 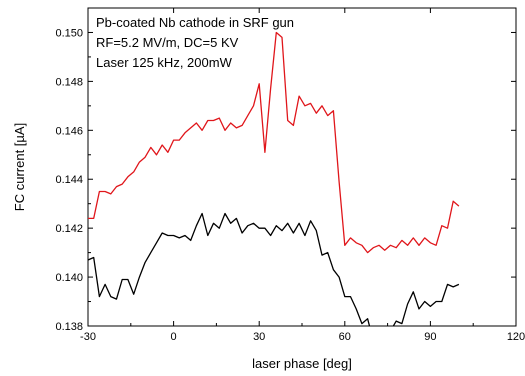 I want to click on x-tick-label: 90, so click(x=430, y=337).